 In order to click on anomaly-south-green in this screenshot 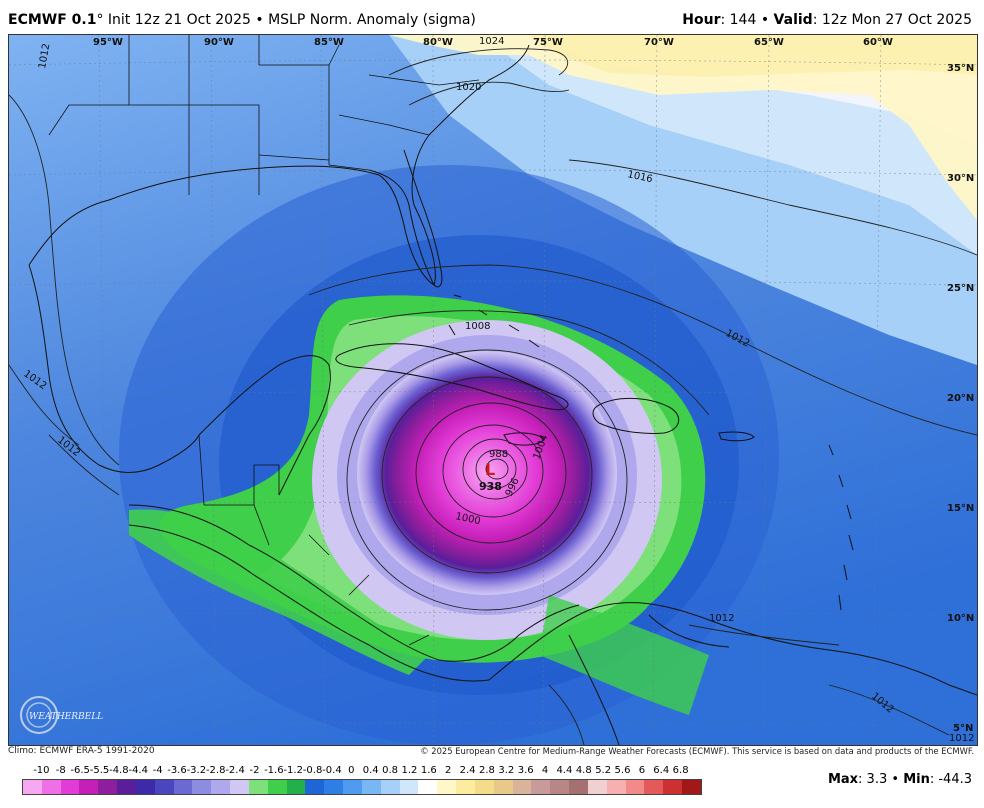, I will do `click(624, 655)`.